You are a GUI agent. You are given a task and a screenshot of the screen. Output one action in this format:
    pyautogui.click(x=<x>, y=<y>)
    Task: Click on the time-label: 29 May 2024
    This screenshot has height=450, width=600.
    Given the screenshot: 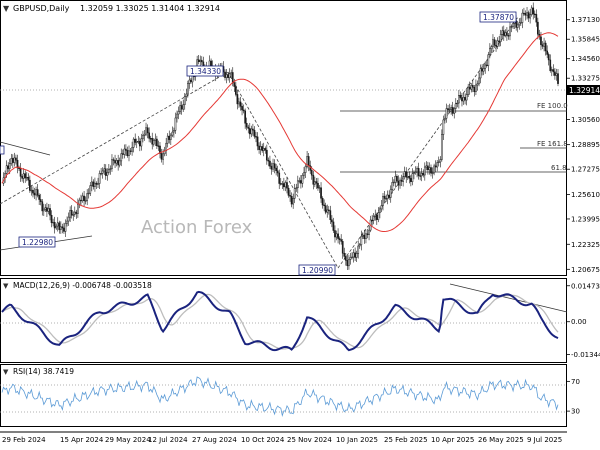 What is the action you would take?
    pyautogui.click(x=128, y=440)
    